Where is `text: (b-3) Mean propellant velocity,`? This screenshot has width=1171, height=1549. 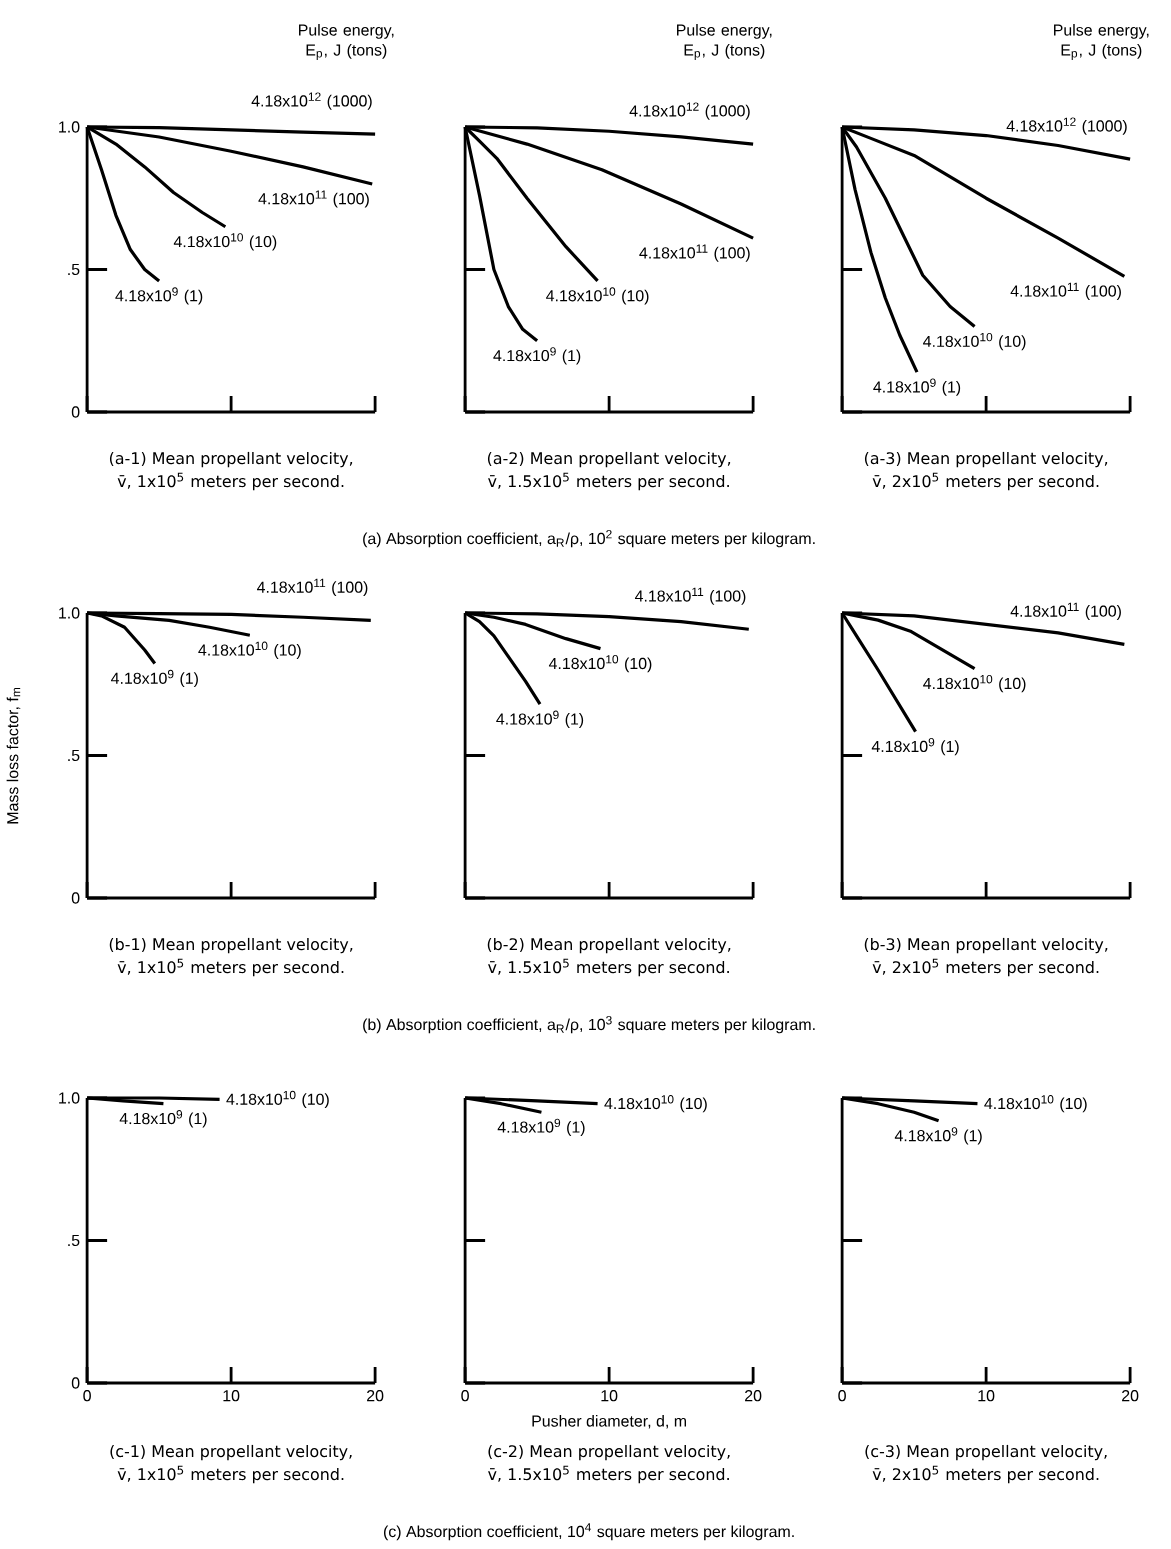
text: (b-3) Mean propellant velocity, is located at coordinates (986, 945).